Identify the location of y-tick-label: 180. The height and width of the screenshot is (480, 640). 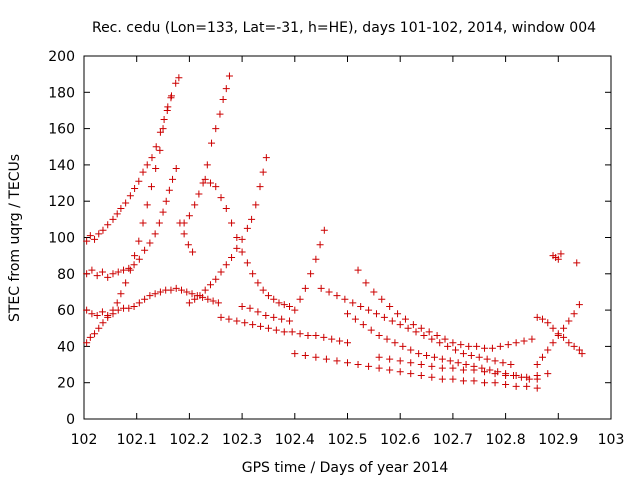
(61, 93).